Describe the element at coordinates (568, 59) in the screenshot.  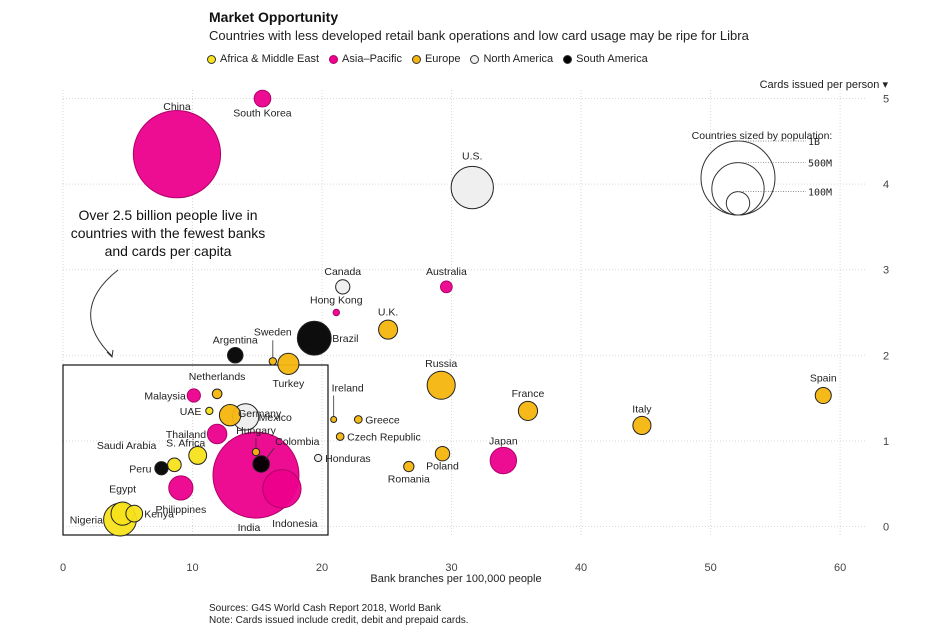
I see `legend-swatch-south-america` at that location.